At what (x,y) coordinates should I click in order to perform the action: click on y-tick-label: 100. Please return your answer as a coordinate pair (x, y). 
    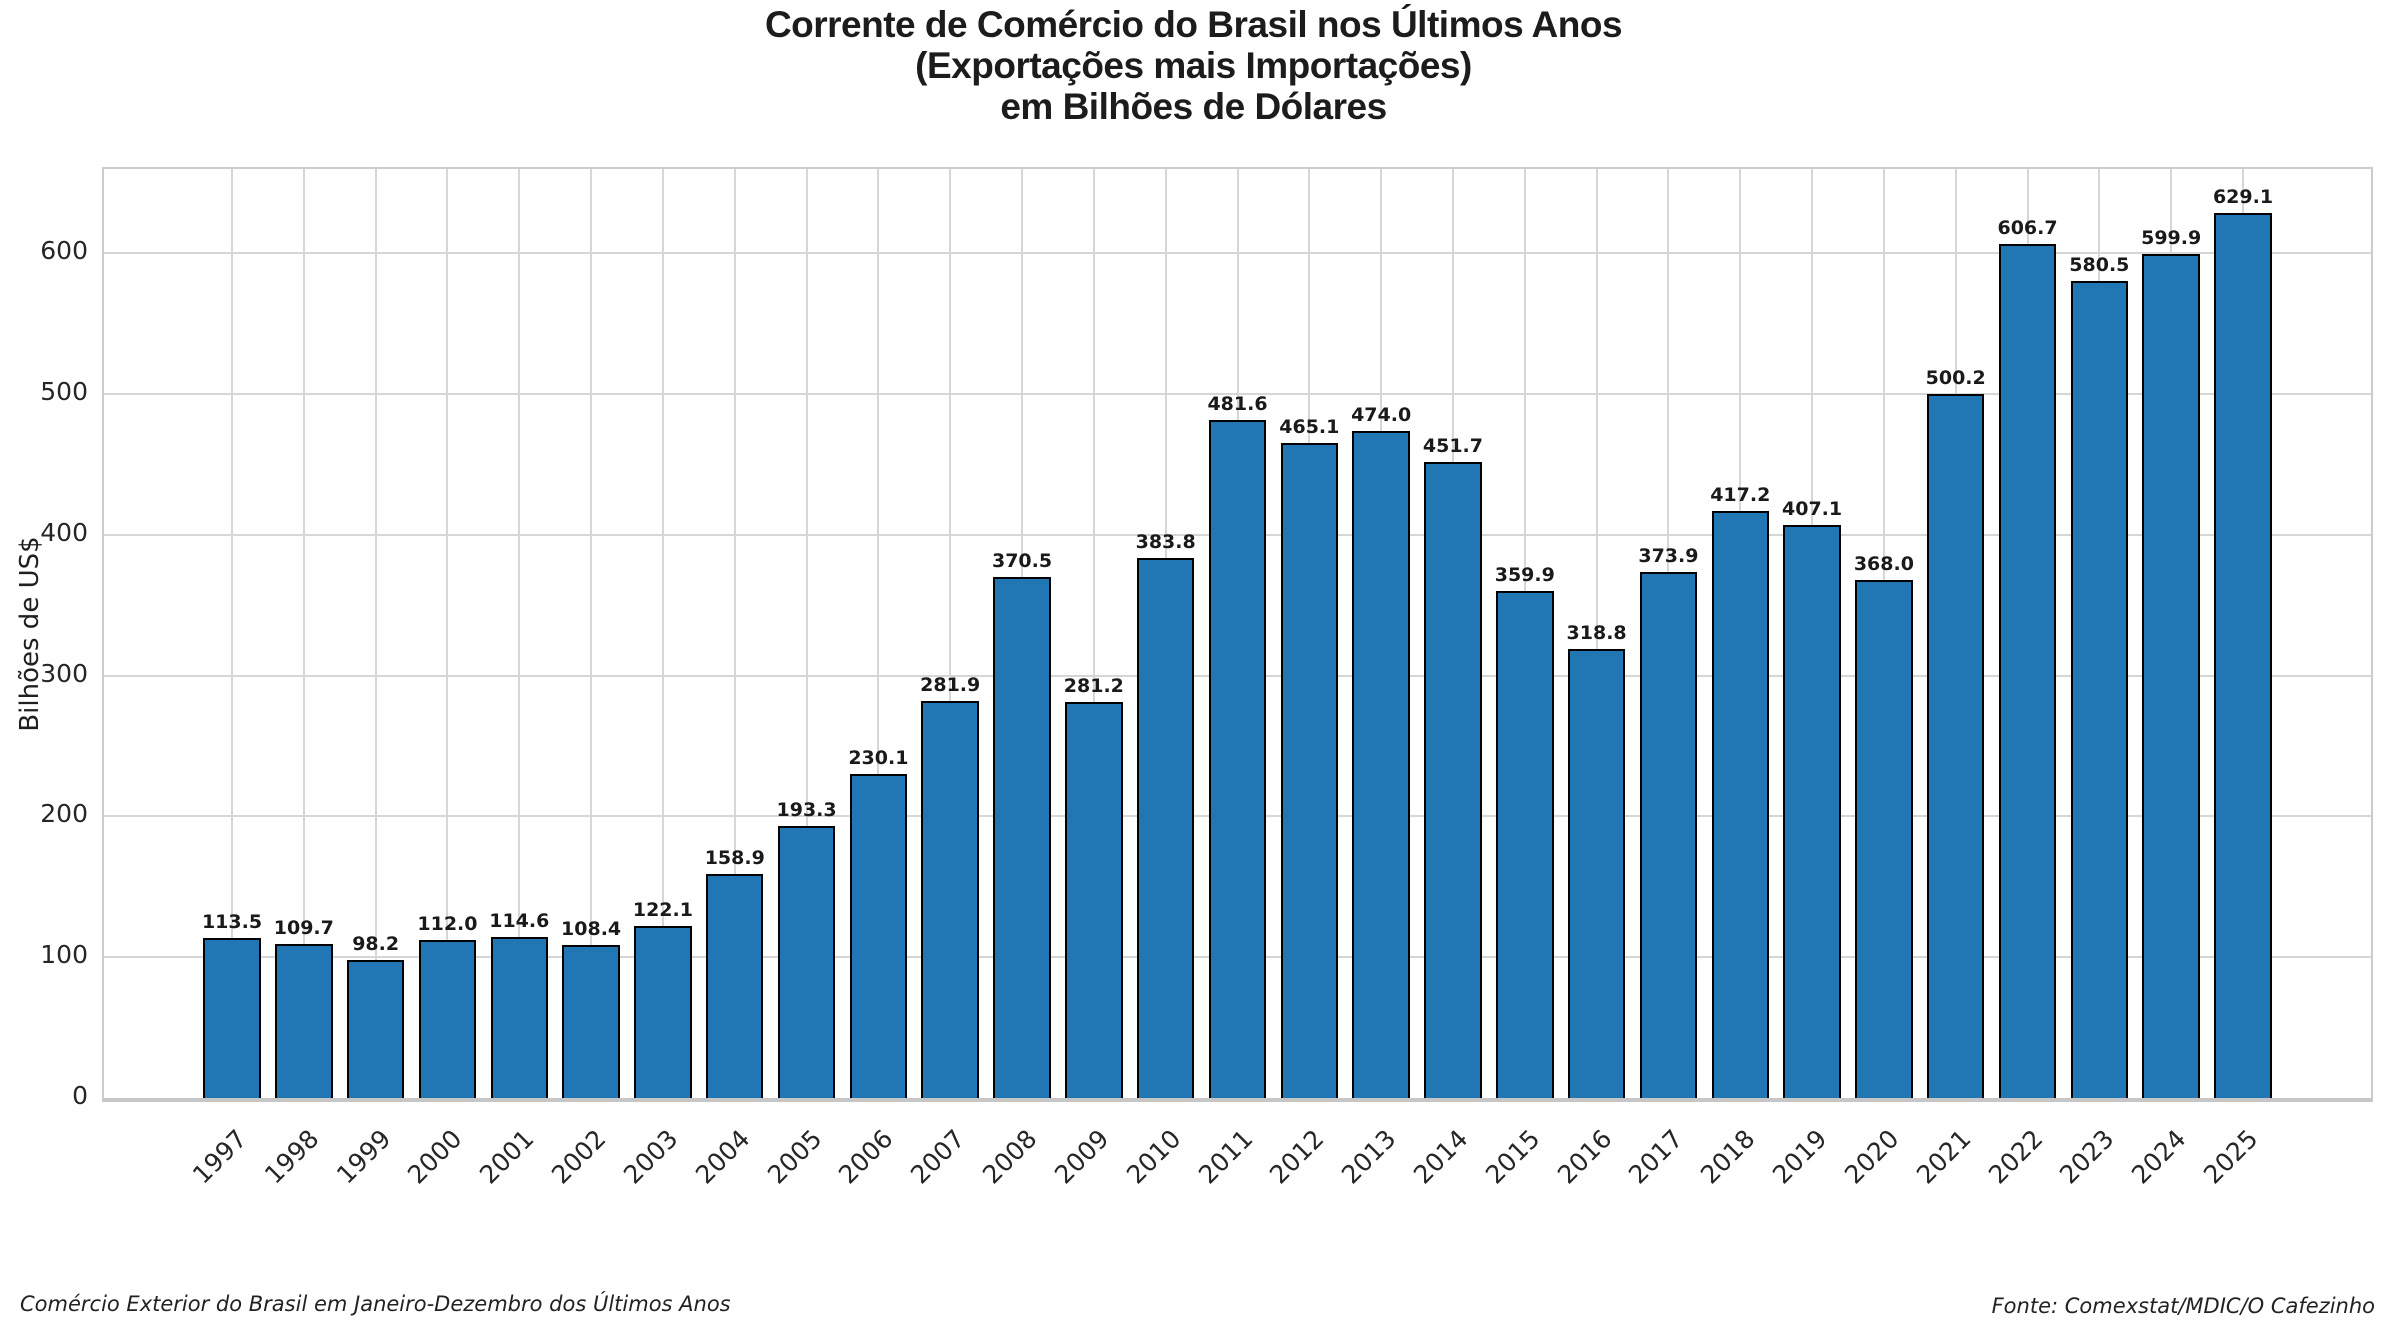
    Looking at the image, I should click on (64, 955).